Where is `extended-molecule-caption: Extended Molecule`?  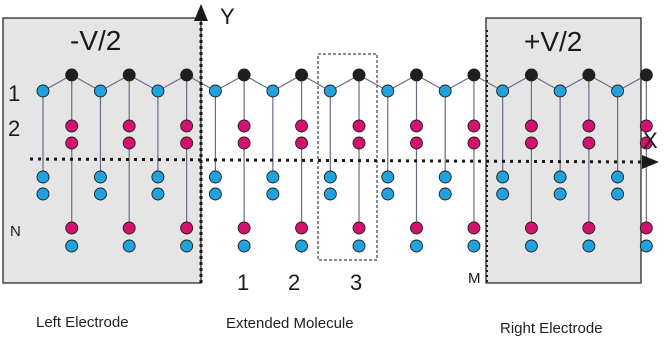
extended-molecule-caption: Extended Molecule is located at coordinates (290, 323).